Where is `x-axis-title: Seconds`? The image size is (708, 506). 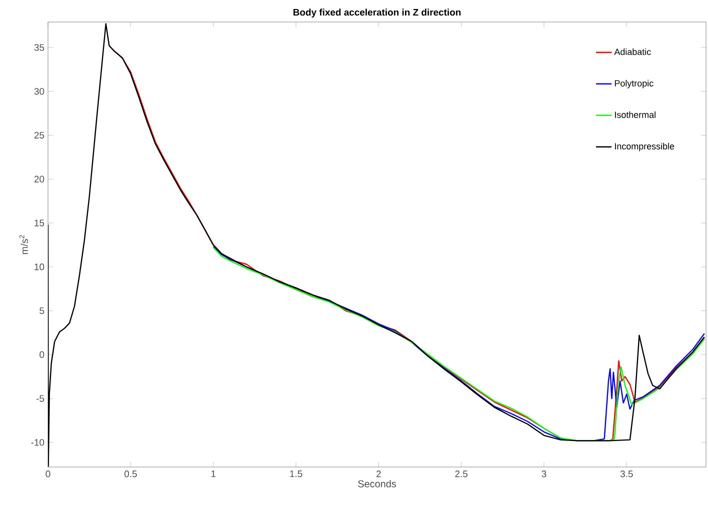 x-axis-title: Seconds is located at coordinates (377, 484).